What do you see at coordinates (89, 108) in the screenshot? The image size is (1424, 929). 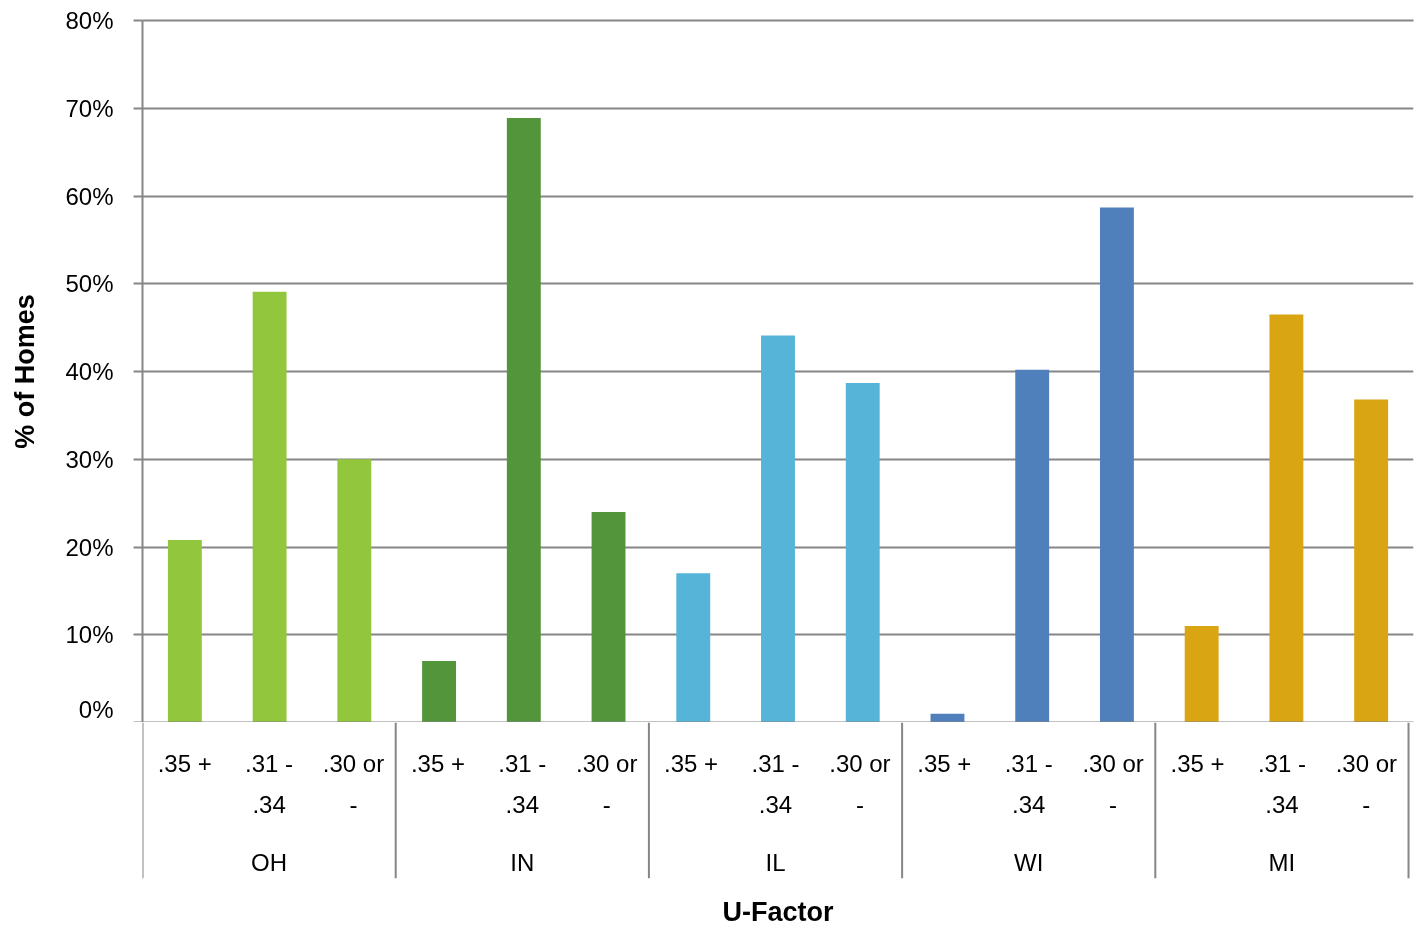 I see `y-tick-label: 70%` at bounding box center [89, 108].